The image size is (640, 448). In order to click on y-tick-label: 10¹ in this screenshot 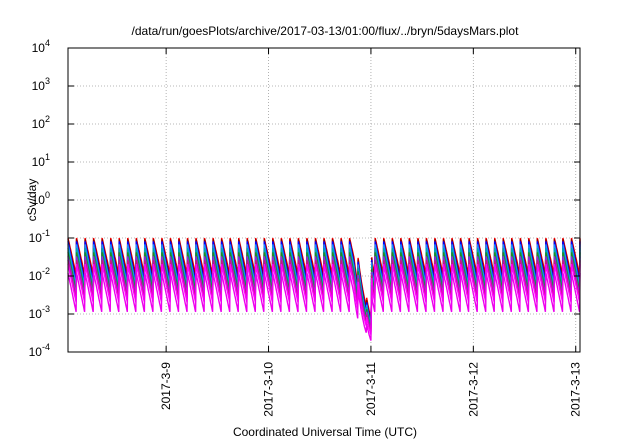, I will do `click(41, 160)`.